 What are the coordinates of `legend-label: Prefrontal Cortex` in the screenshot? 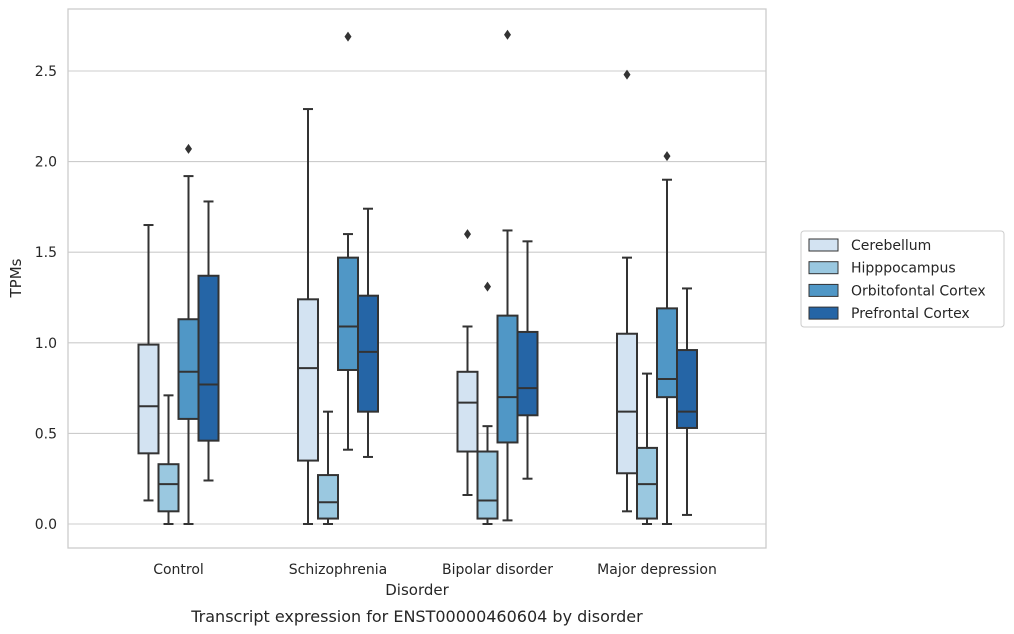 It's located at (910, 314).